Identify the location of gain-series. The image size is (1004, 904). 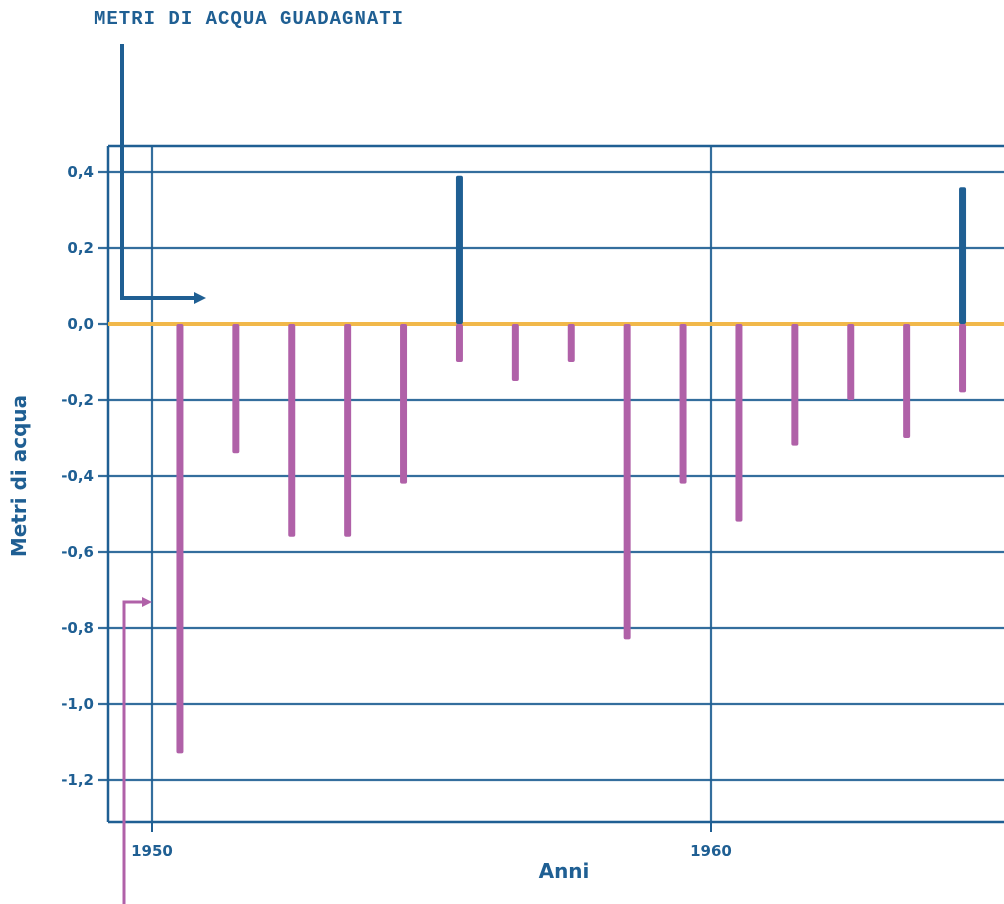
(711, 249).